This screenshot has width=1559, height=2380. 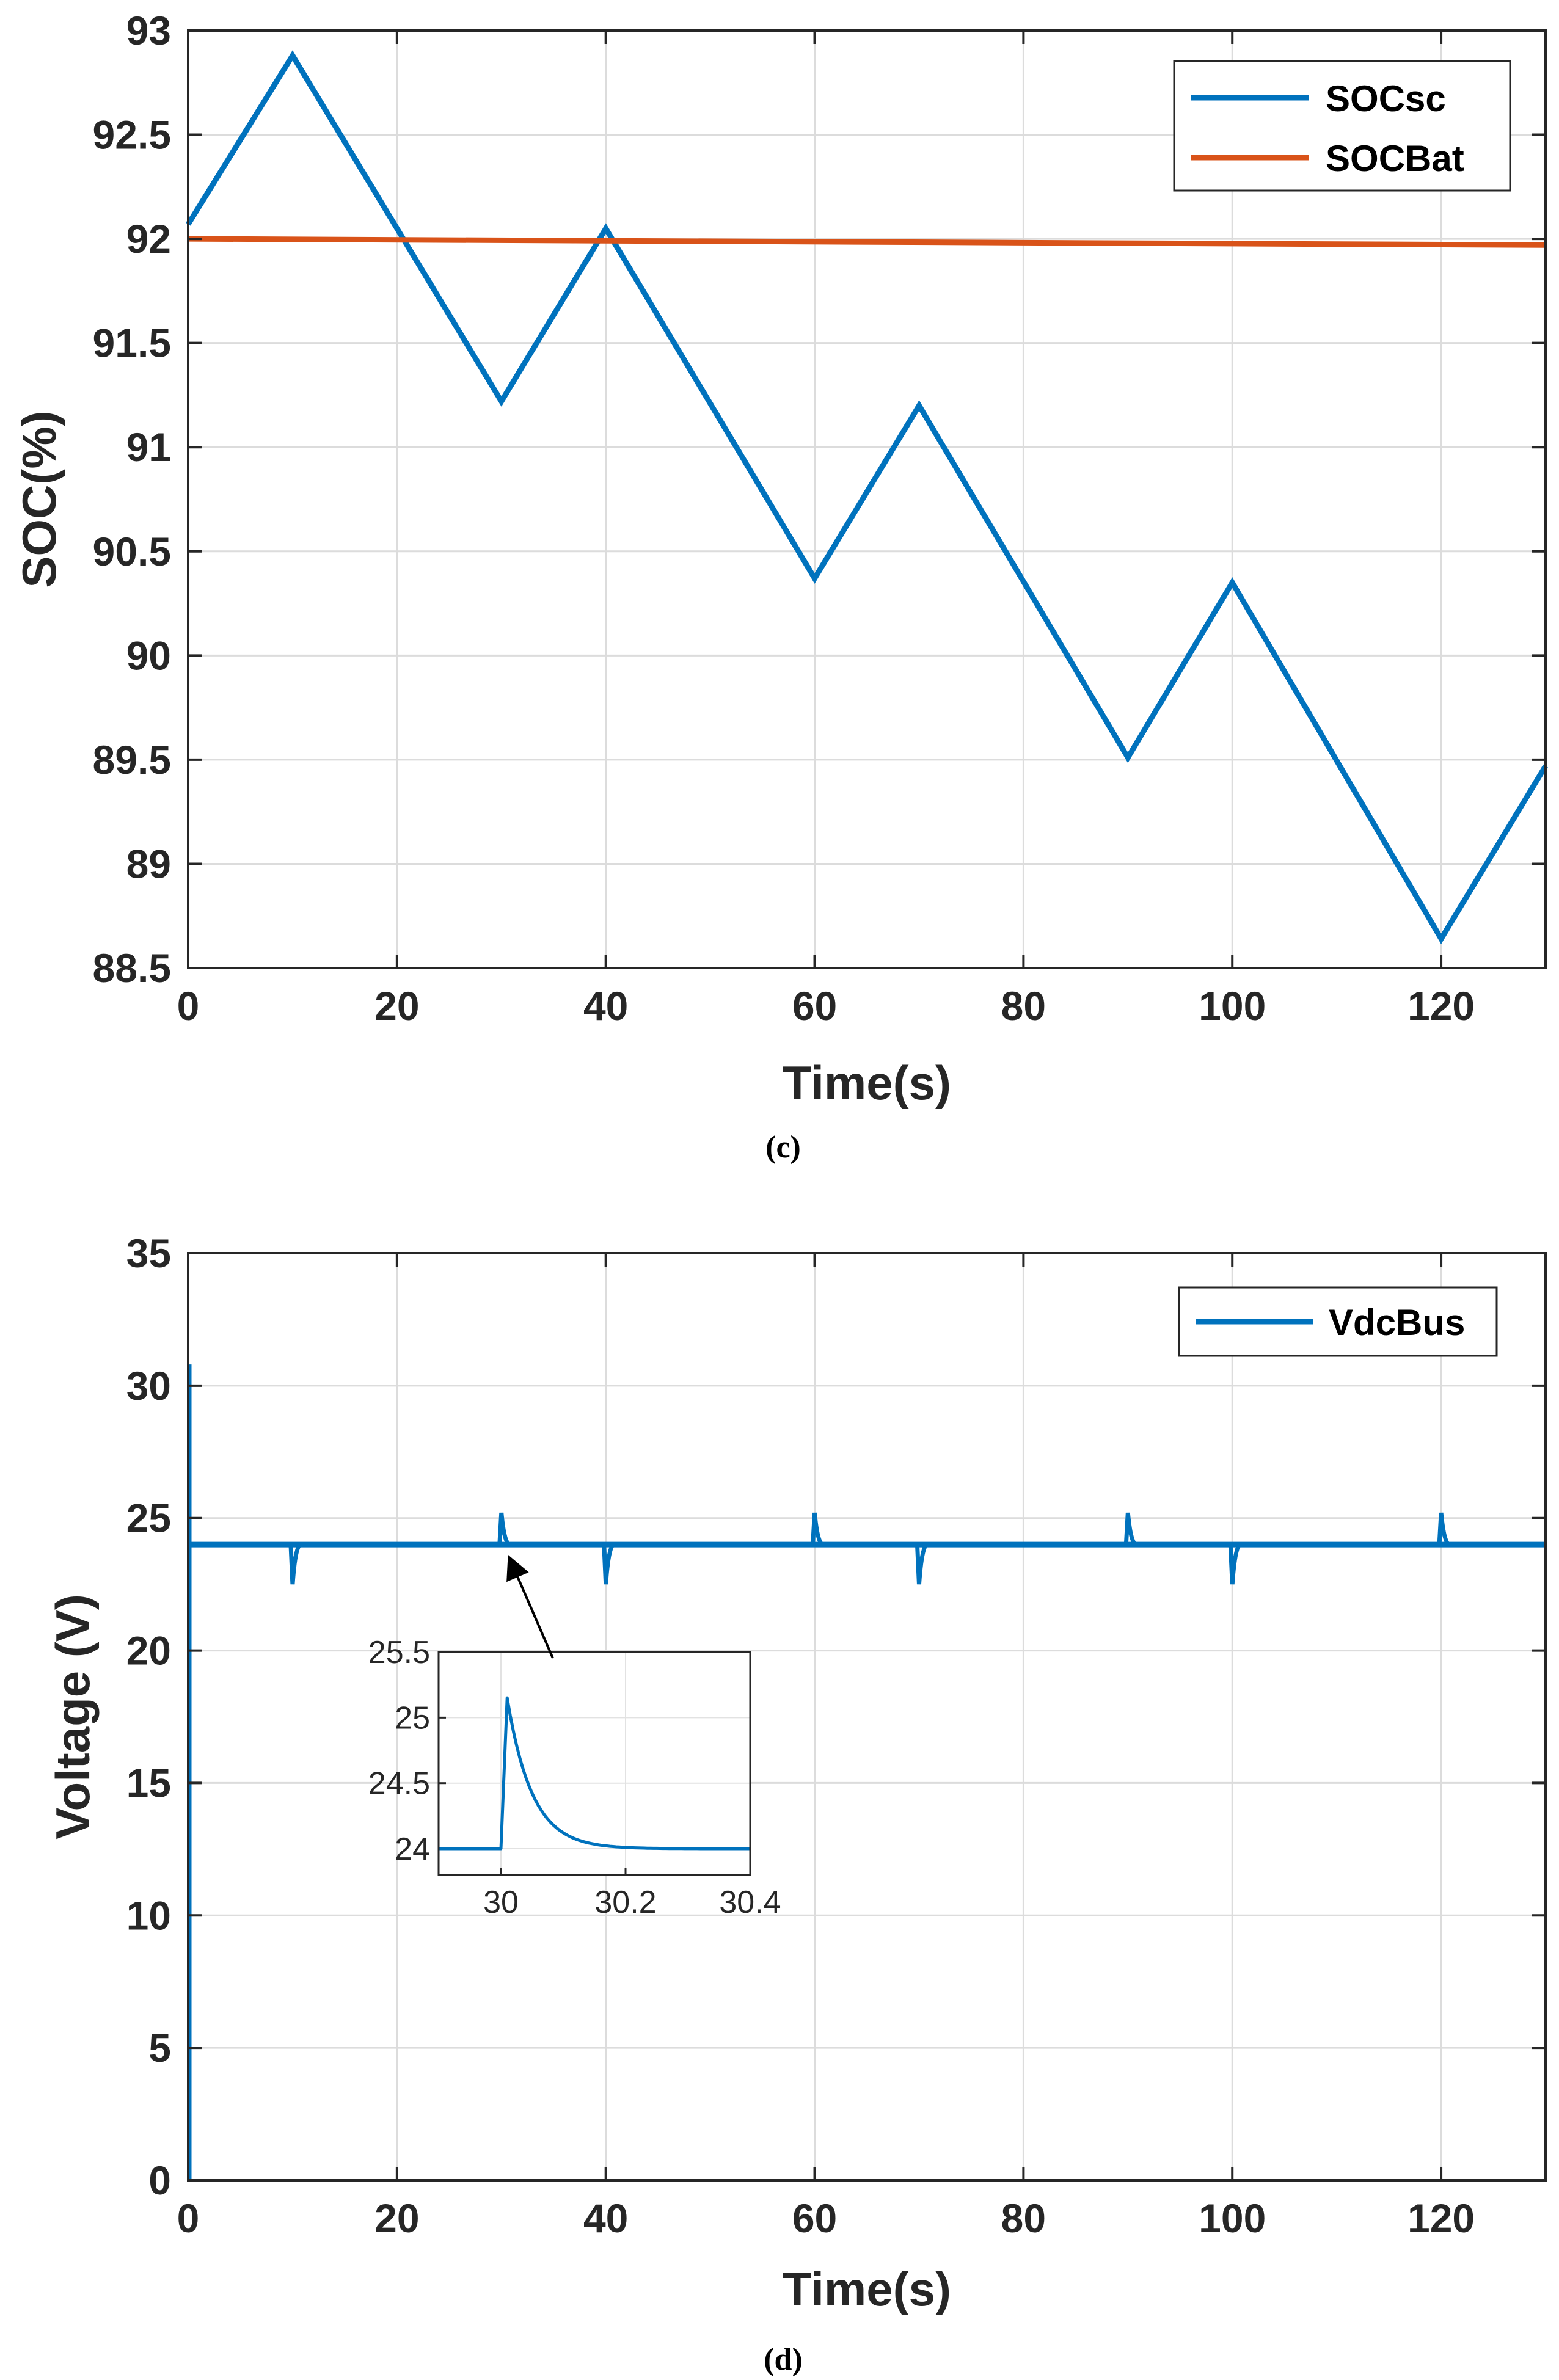 I want to click on y-tick-label: 92, so click(x=148, y=238).